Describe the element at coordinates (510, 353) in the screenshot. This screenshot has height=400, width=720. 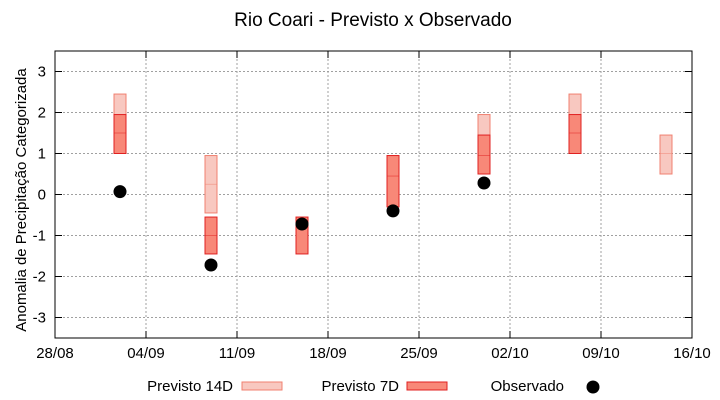
I see `x-tick-label: 02/10` at that location.